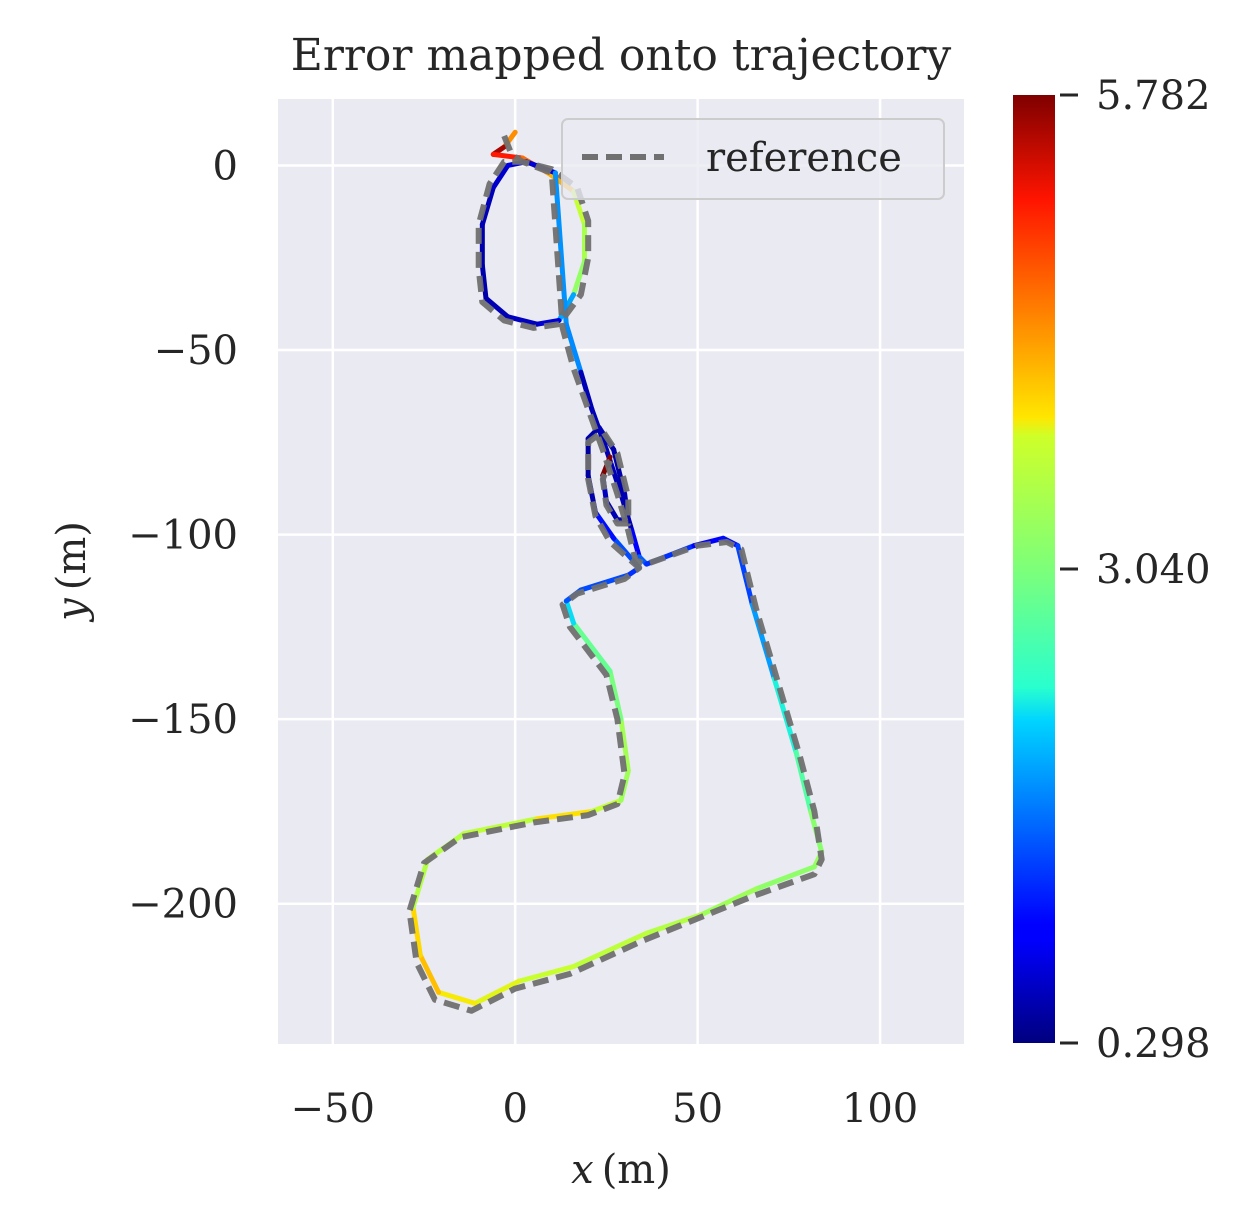  I want to click on colorbar-ticks: 5.782 3.040 0.298, so click(1135, 570).